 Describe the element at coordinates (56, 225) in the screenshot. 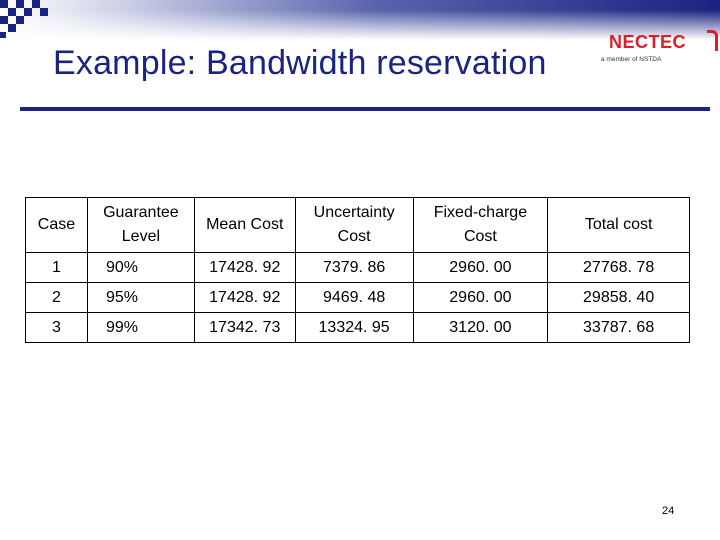

I see `header-case: Case` at that location.